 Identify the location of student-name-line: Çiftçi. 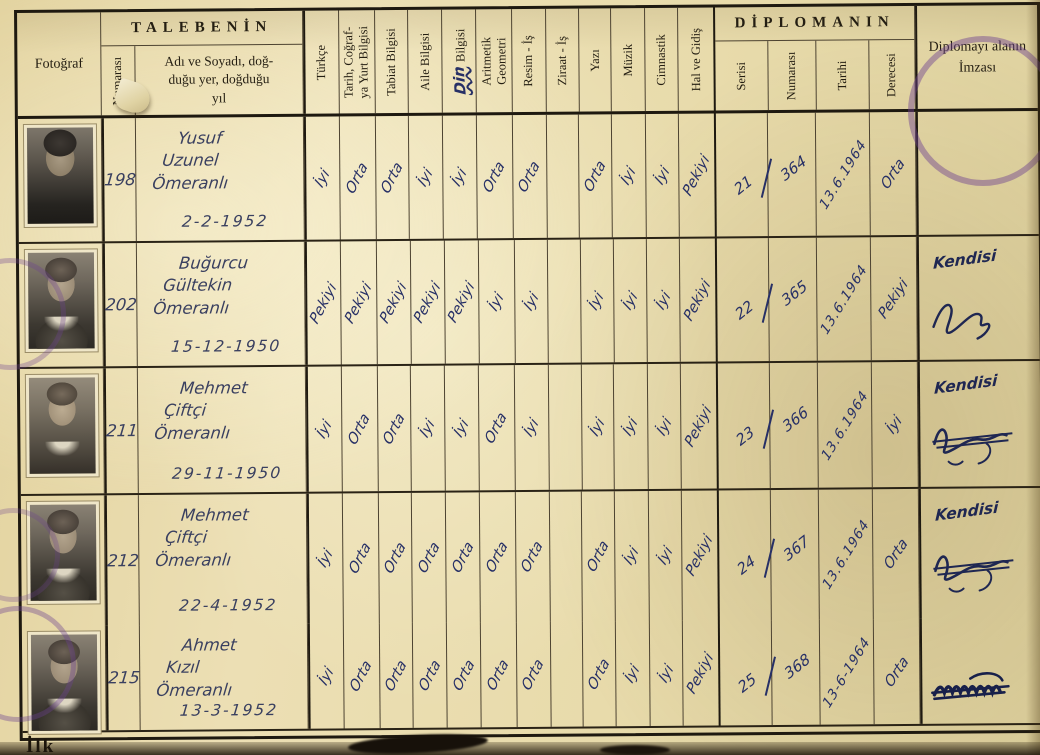
(185, 410).